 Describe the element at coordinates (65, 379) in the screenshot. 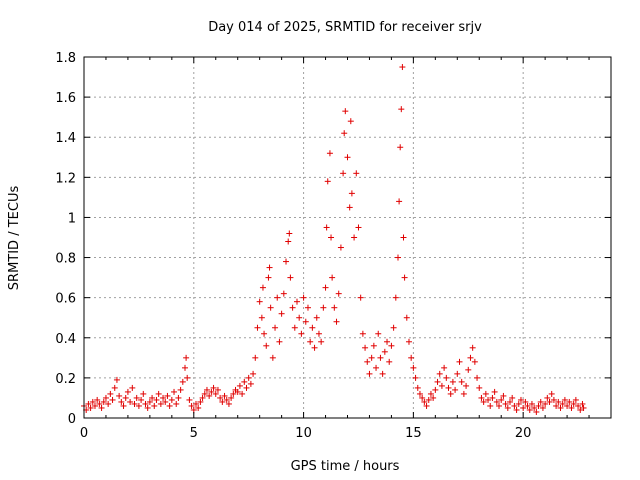

I see `y-tick-label: 0.2` at that location.